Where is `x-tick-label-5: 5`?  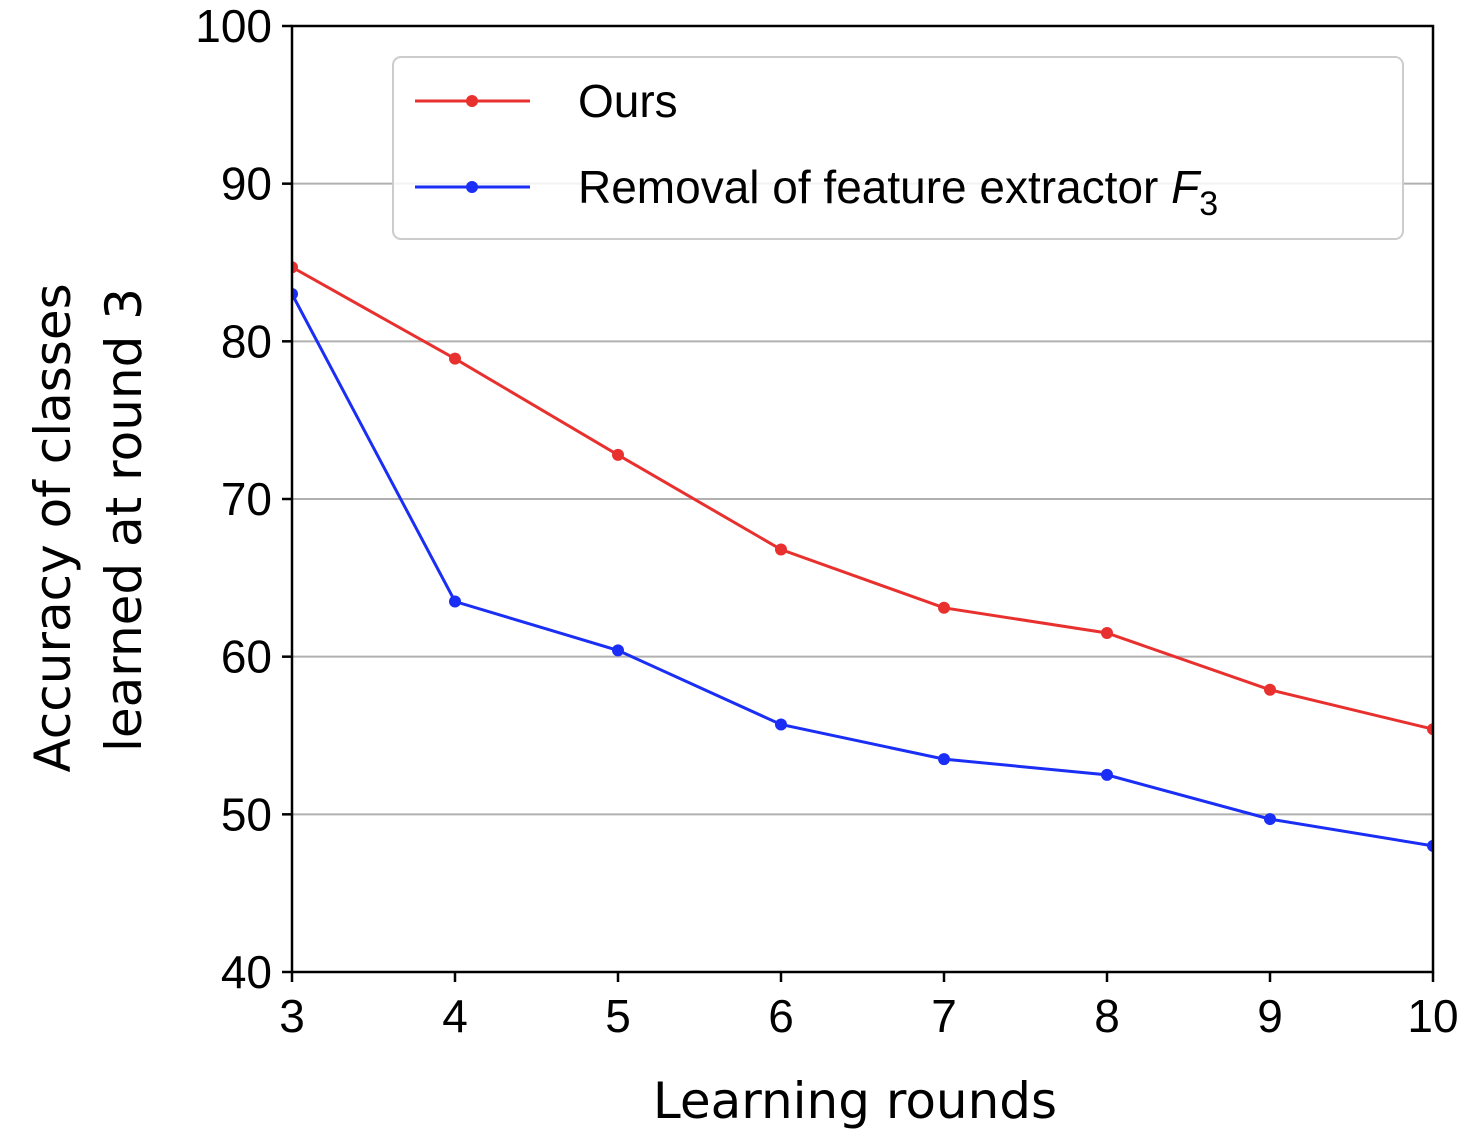
x-tick-label-5: 5 is located at coordinates (618, 1016).